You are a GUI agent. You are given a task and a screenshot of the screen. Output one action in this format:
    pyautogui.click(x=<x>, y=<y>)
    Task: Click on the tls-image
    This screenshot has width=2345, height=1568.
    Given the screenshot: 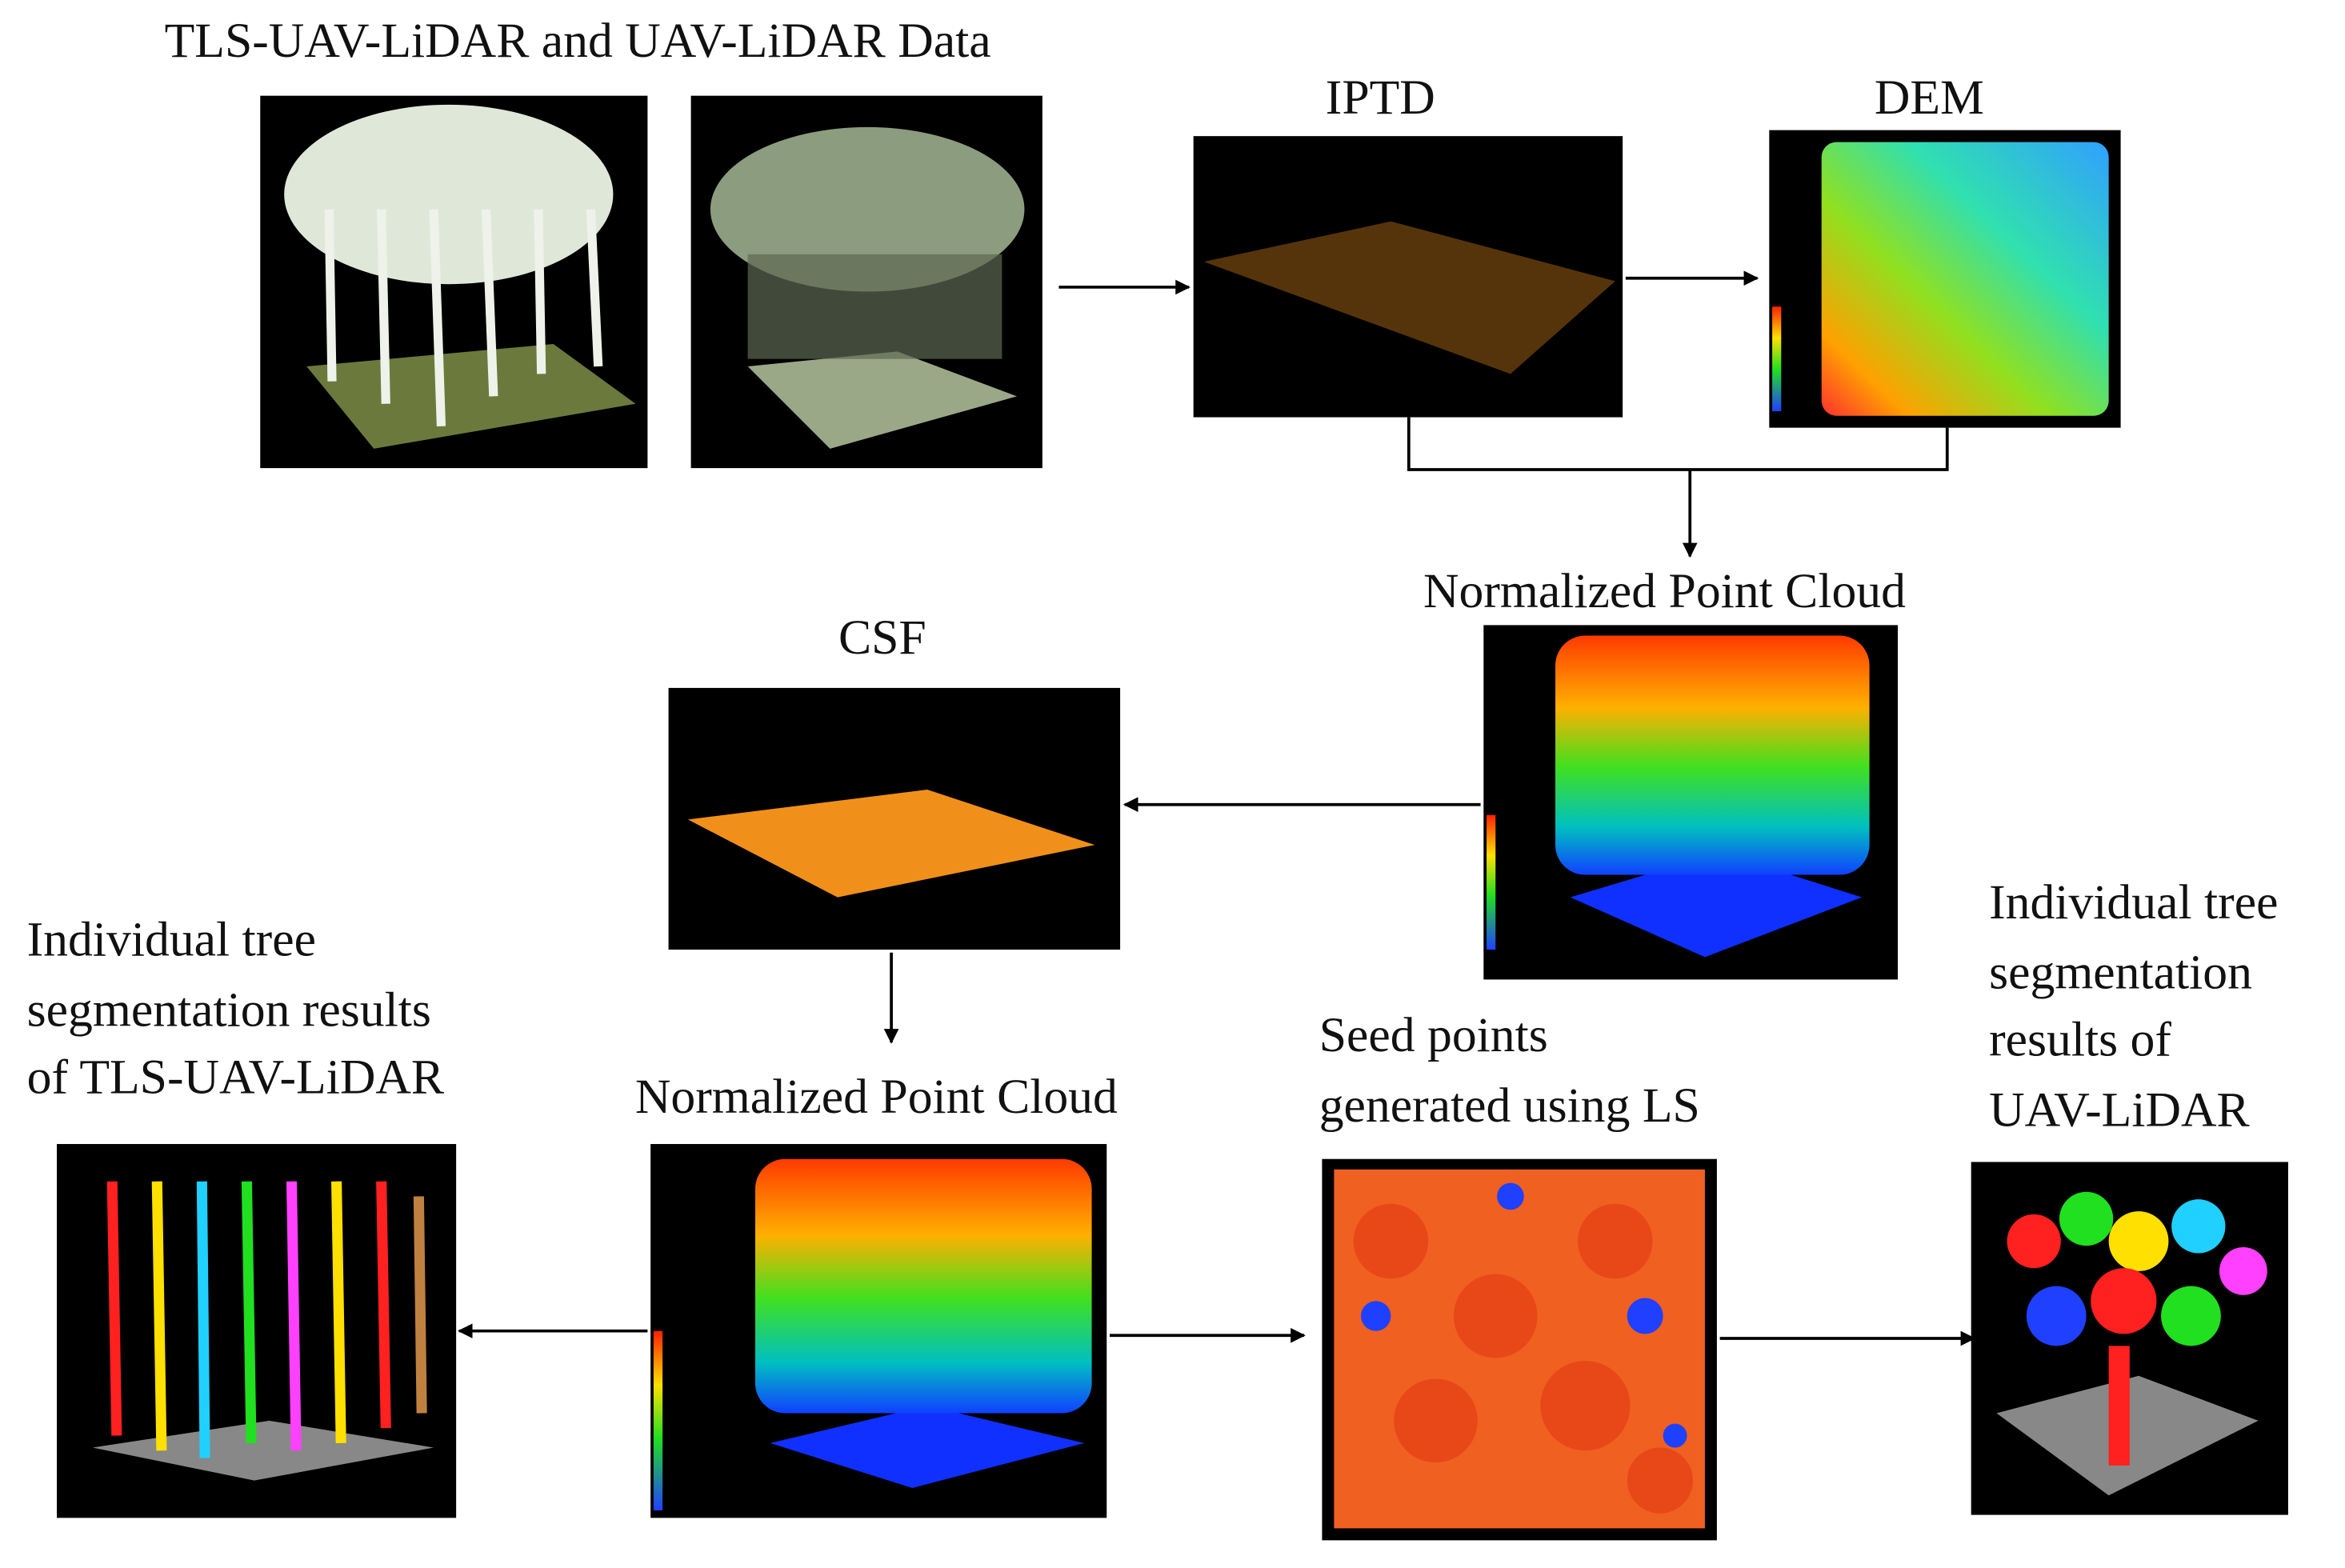 What is the action you would take?
    pyautogui.click(x=454, y=282)
    